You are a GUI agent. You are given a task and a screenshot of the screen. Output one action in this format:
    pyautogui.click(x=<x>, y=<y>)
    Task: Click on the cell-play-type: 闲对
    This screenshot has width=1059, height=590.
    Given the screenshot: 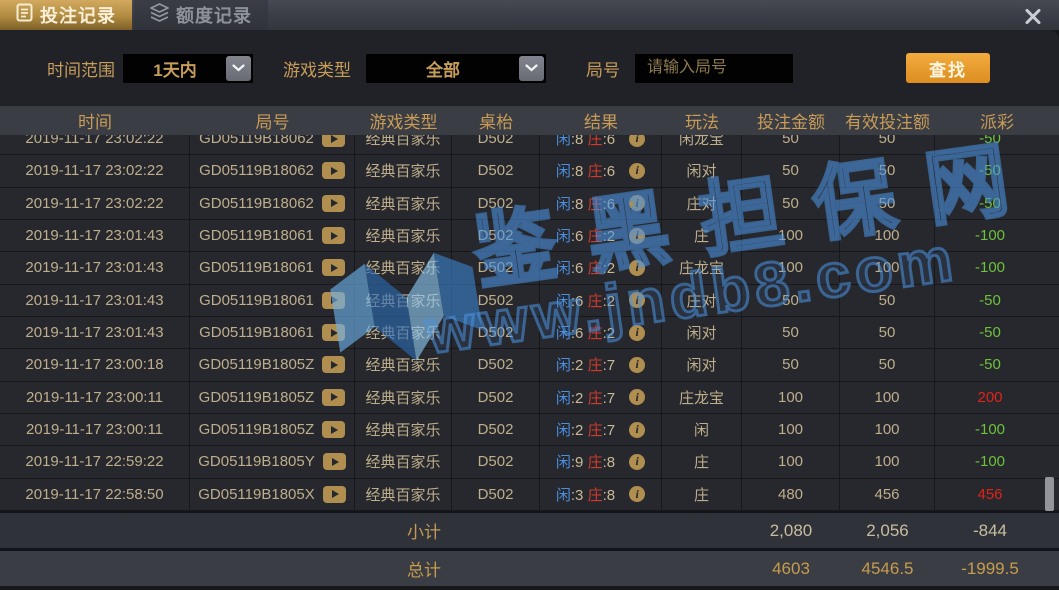 What is the action you would take?
    pyautogui.click(x=702, y=171)
    